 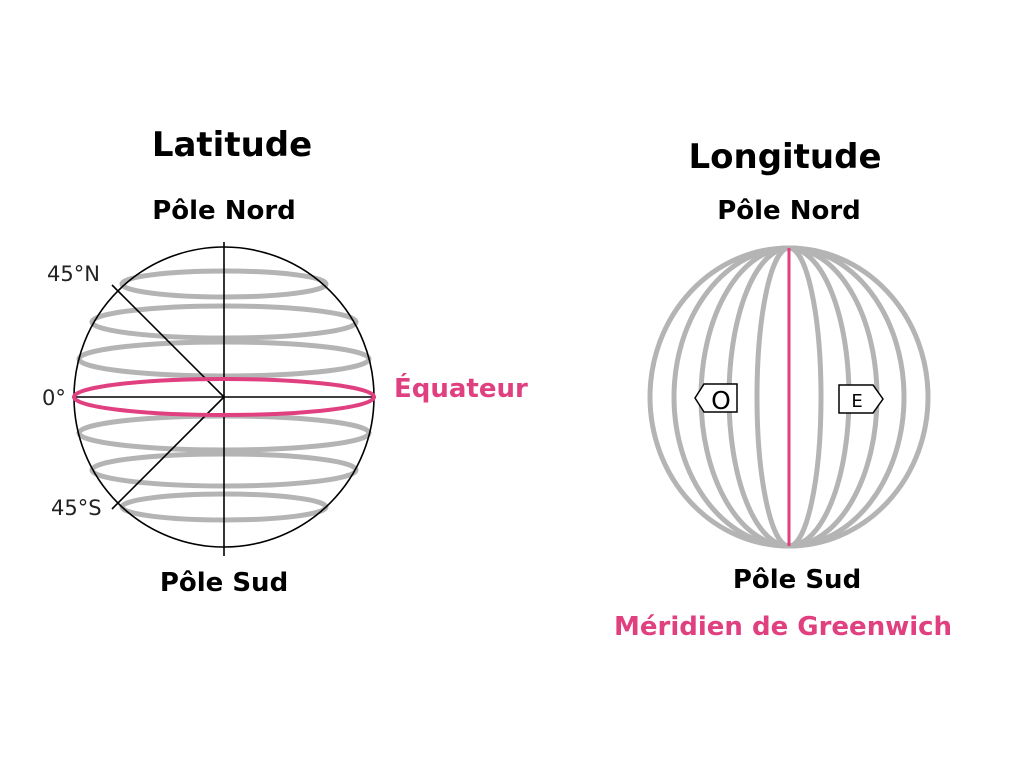 What do you see at coordinates (789, 397) in the screenshot?
I see `longitude-globe: O E` at bounding box center [789, 397].